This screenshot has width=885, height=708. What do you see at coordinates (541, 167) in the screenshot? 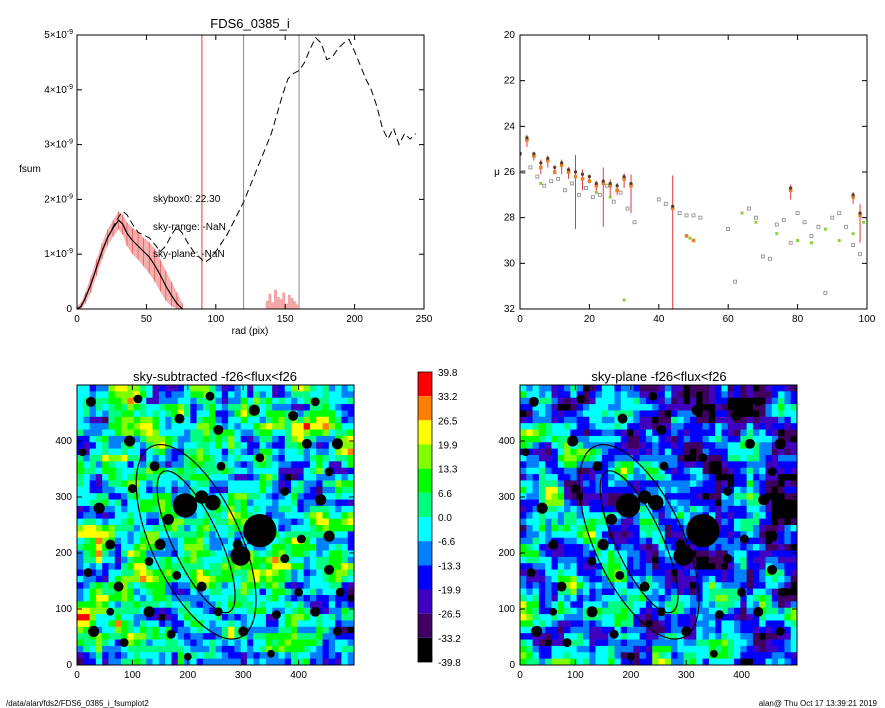
I see `mu-point-orange` at bounding box center [541, 167].